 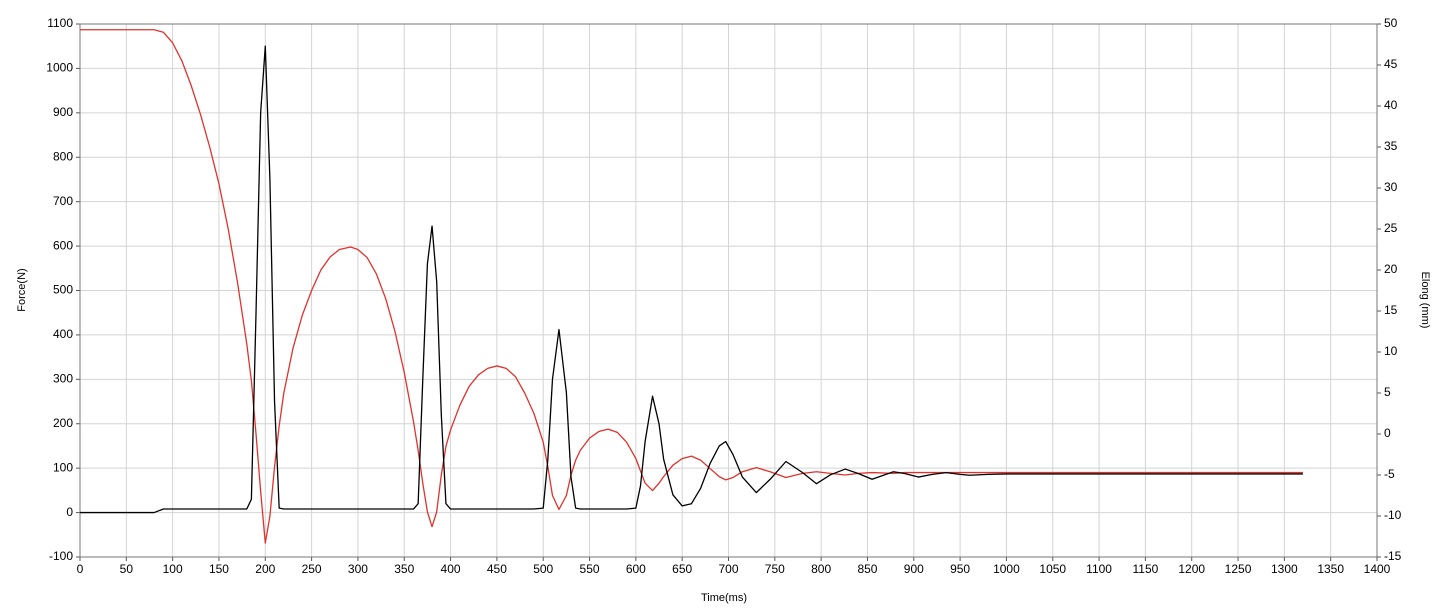 What do you see at coordinates (60, 23) in the screenshot?
I see `y-tick-label: 1100` at bounding box center [60, 23].